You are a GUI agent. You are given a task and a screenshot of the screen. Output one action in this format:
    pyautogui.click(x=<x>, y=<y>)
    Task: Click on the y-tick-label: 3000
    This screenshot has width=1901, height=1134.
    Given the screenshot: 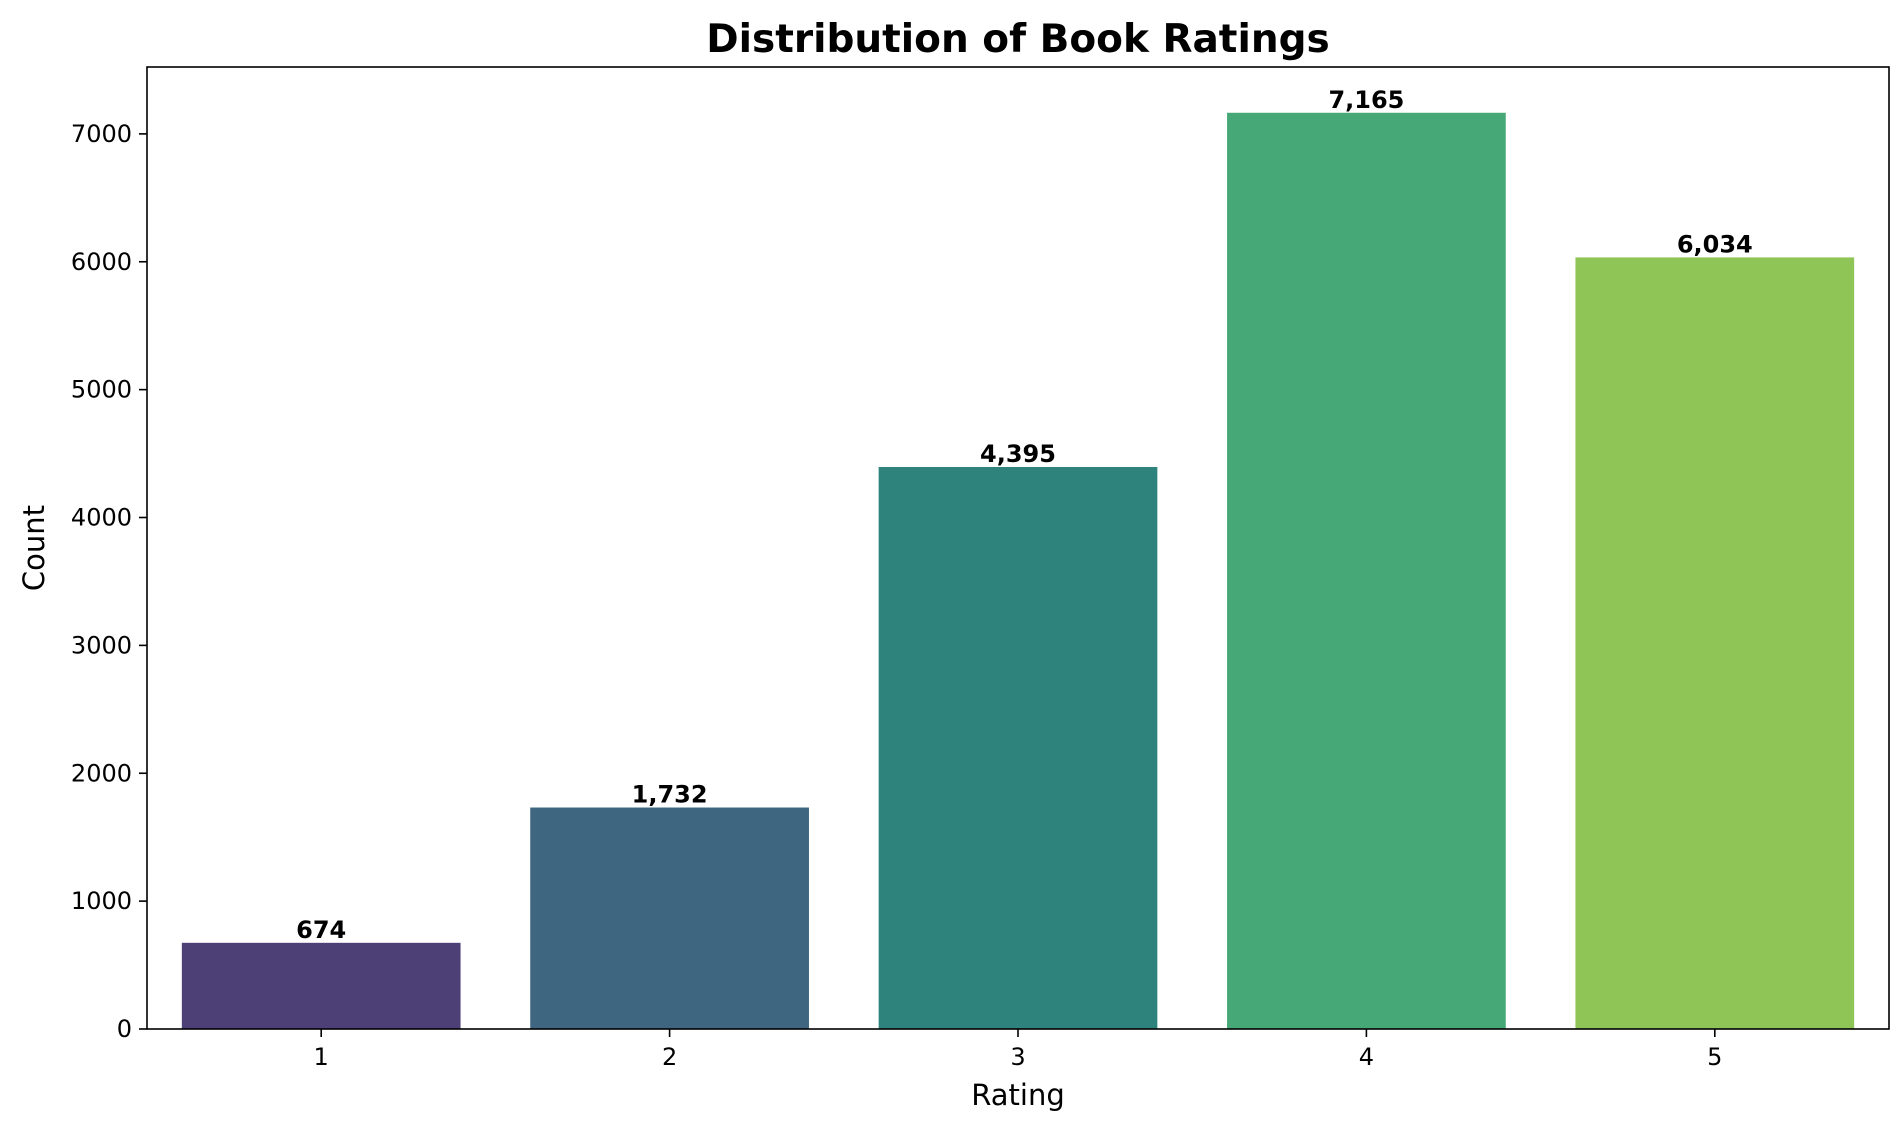 What is the action you would take?
    pyautogui.click(x=101, y=645)
    